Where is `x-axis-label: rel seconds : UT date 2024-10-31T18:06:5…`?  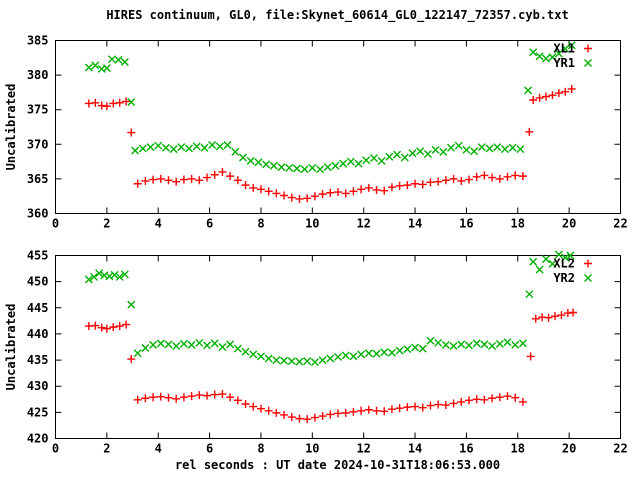 x-axis-label: rel seconds : UT date 2024-10-31T18:06:5… is located at coordinates (337, 465).